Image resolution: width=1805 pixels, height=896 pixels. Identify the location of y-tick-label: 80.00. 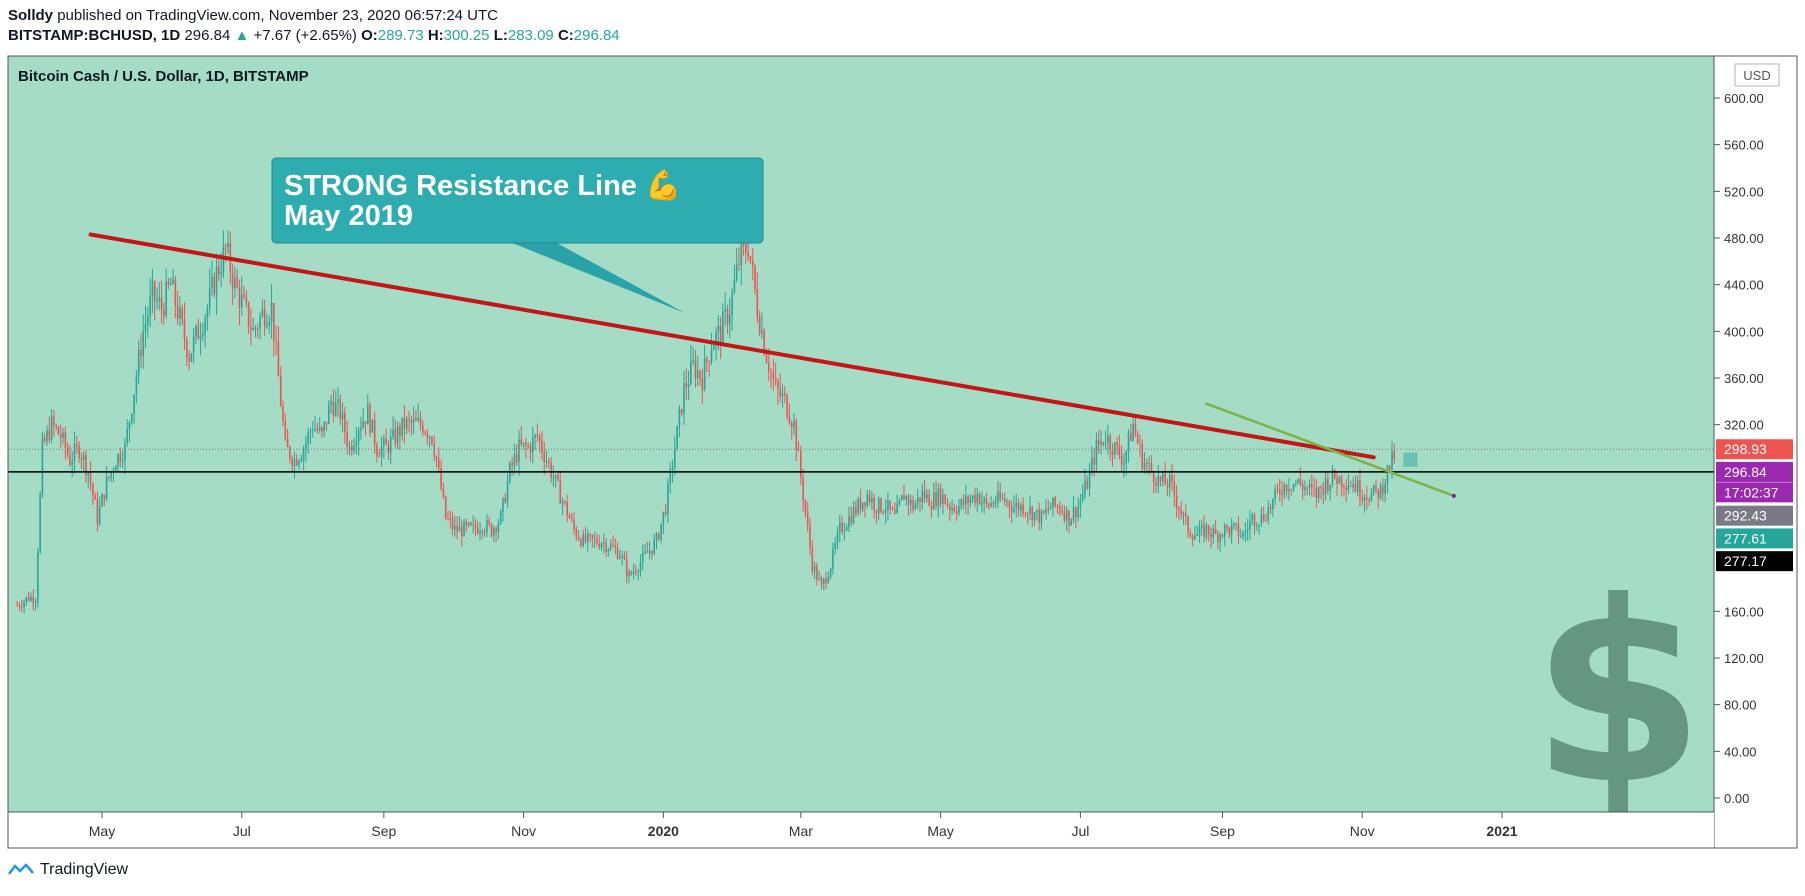
(1740, 705).